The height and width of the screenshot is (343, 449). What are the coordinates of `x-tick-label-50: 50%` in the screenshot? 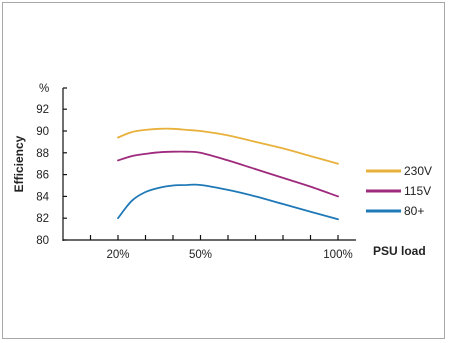 It's located at (200, 255).